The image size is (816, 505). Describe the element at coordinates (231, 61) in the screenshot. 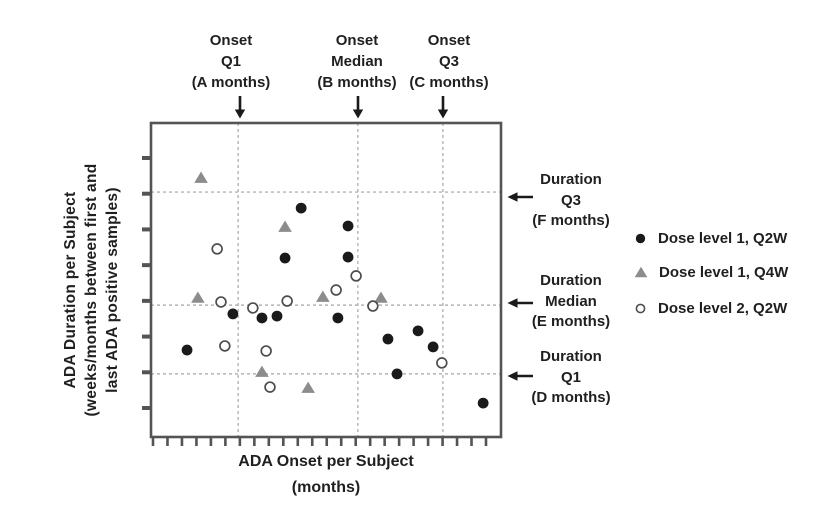

I see `annotation-onset-q1: Onset Q1 (A months)` at that location.